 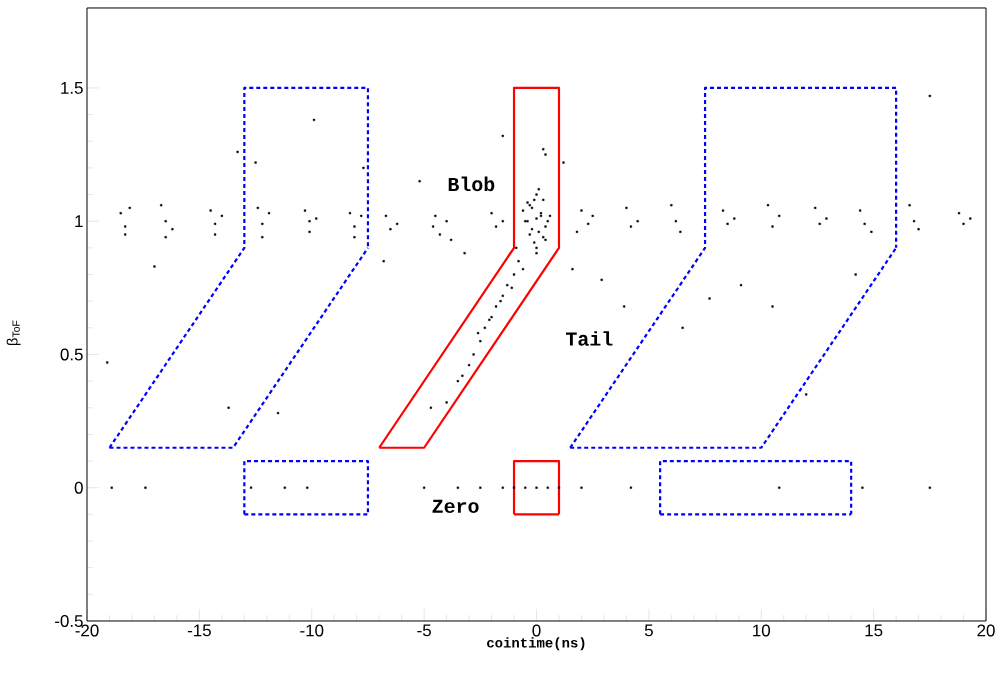 What do you see at coordinates (455, 506) in the screenshot?
I see `annotation: Zero` at bounding box center [455, 506].